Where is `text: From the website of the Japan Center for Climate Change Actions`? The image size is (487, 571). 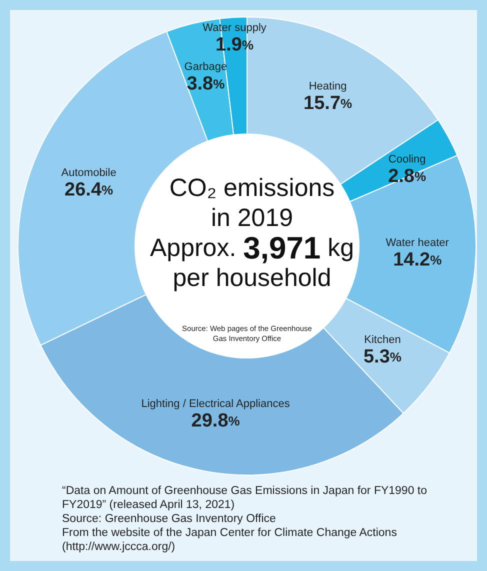 text: From the website of the Japan Center for Climate Change Actions is located at coordinates (230, 533).